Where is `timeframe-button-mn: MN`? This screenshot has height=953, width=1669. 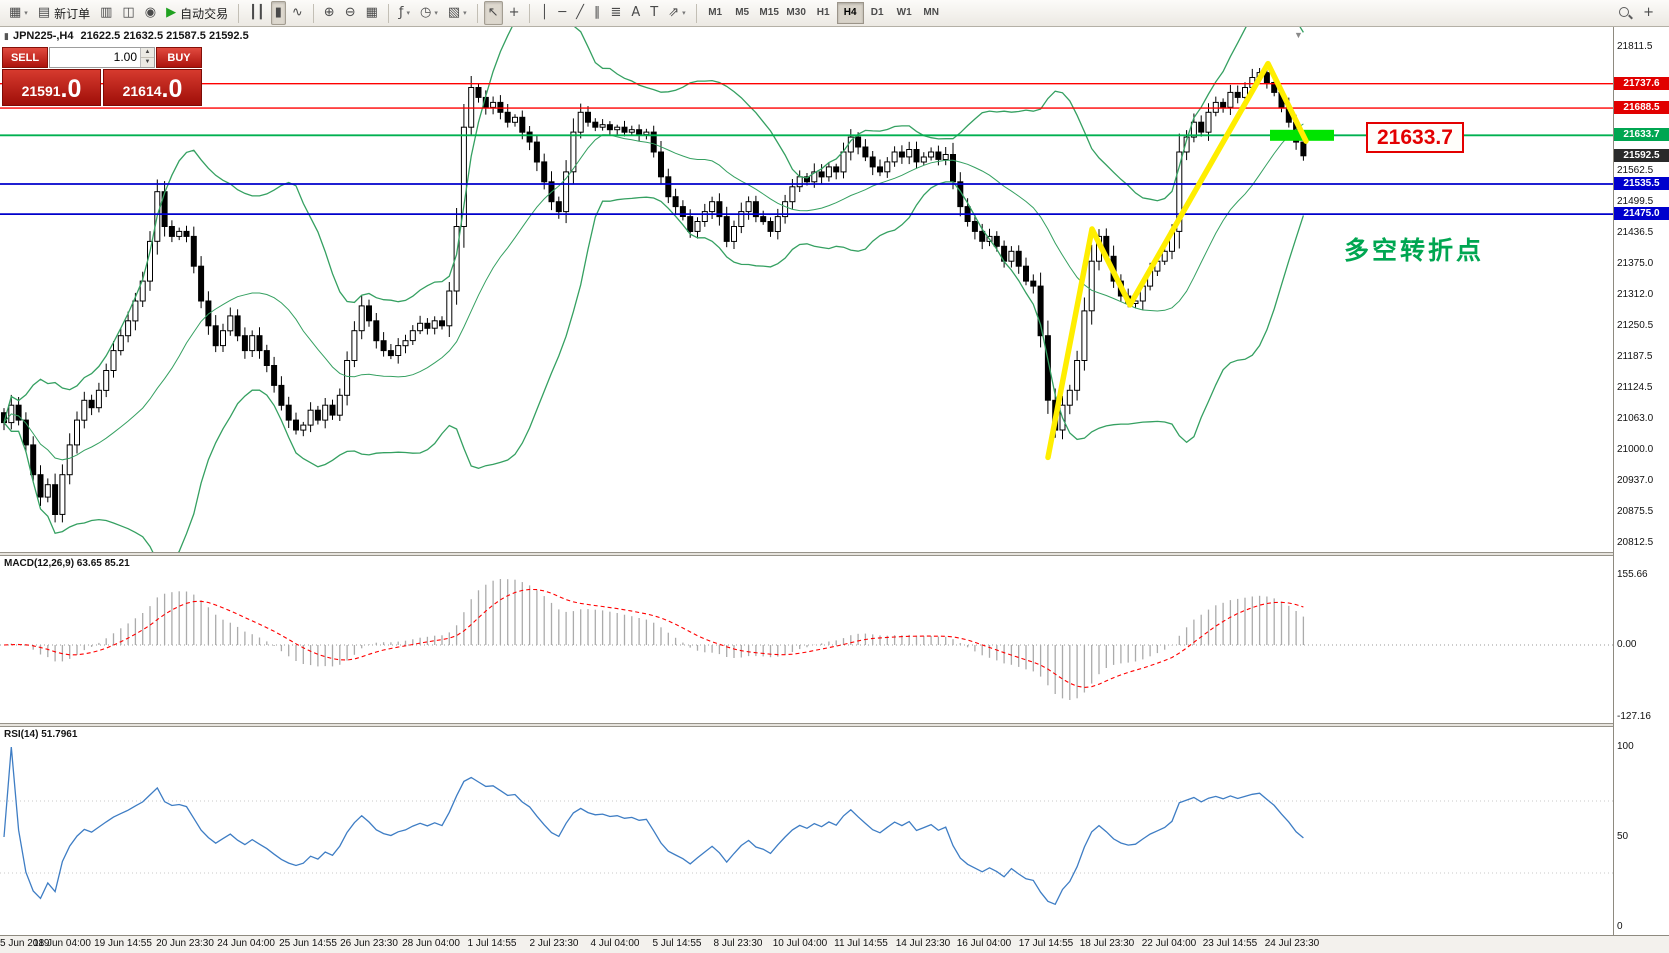
timeframe-button-mn: MN is located at coordinates (931, 12).